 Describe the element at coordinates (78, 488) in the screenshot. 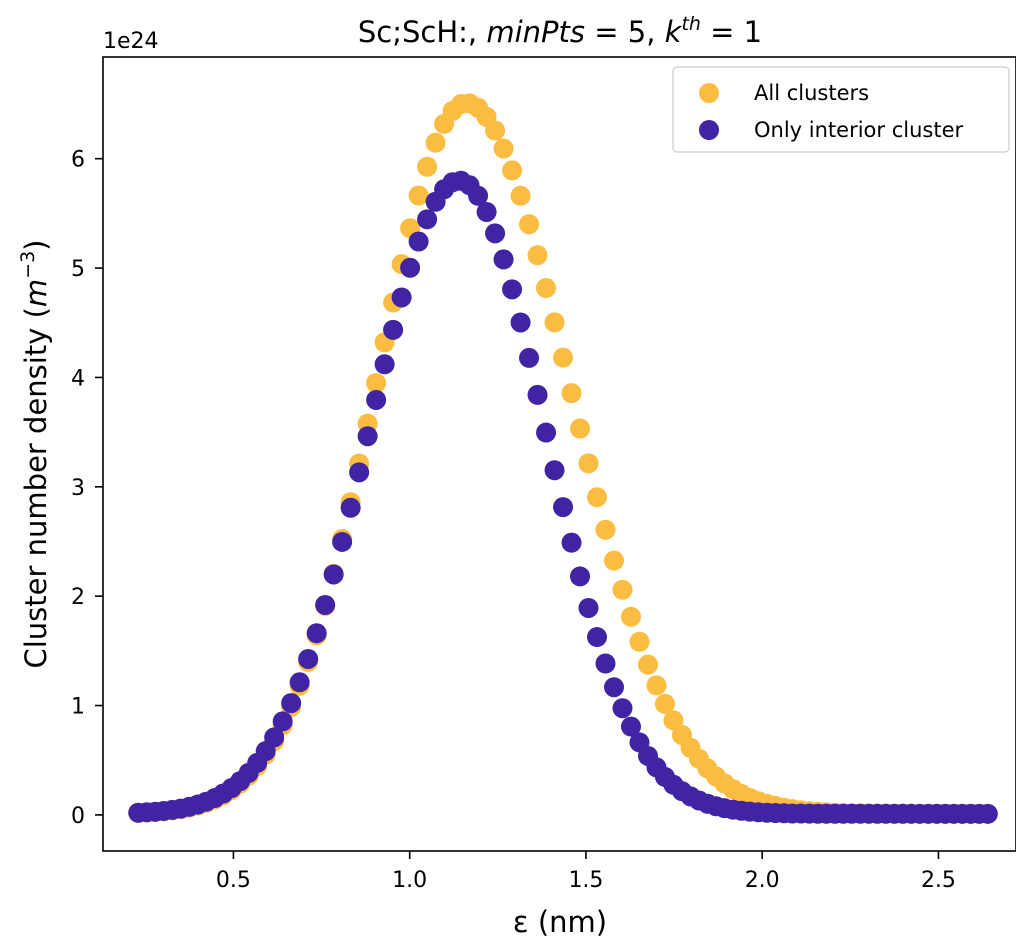

I see `y-tick-label: 3` at that location.